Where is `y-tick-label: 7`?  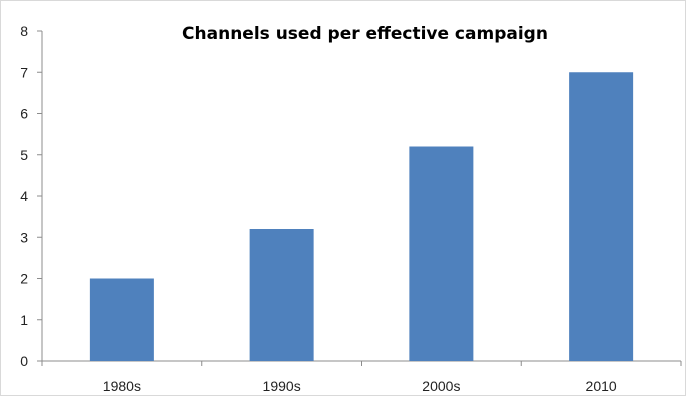
y-tick-label: 7 is located at coordinates (24, 72).